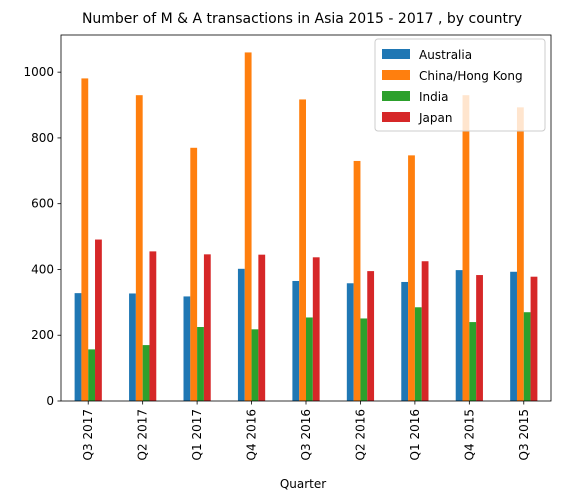  I want to click on bar-japan-q3-2017, so click(98, 320).